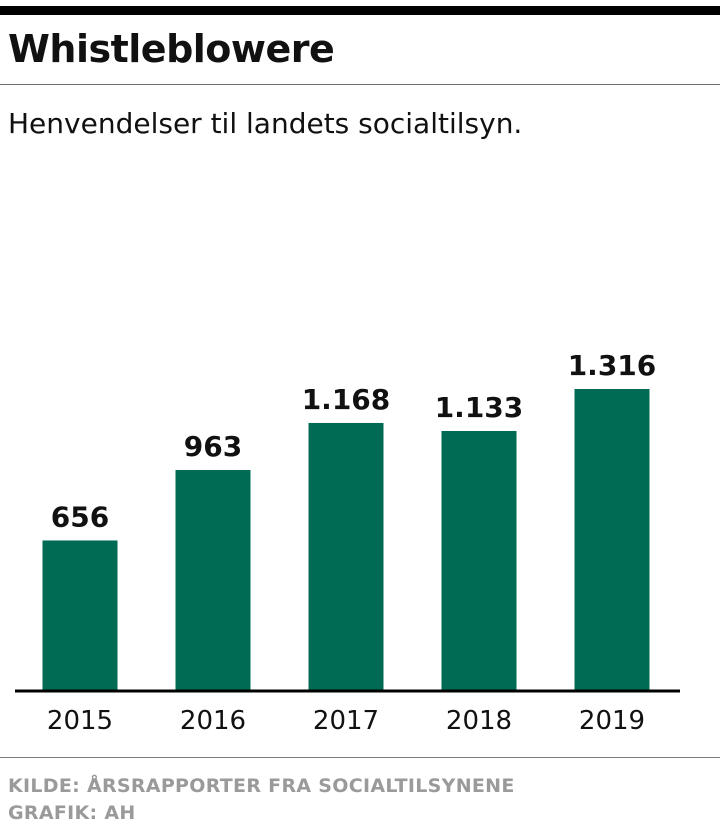 Image resolution: width=720 pixels, height=835 pixels. Describe the element at coordinates (346, 556) in the screenshot. I see `bar-2017` at that location.